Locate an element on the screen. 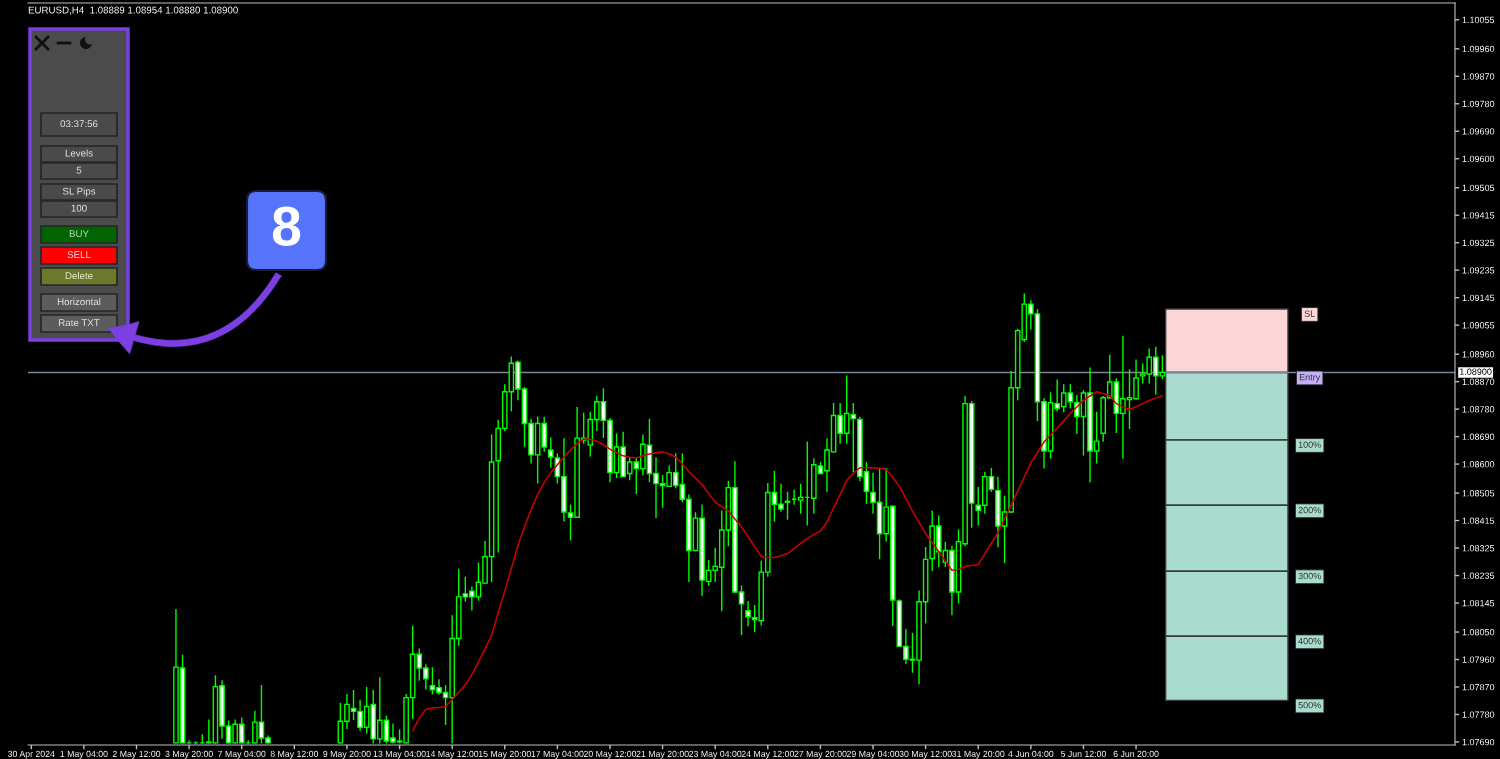 The height and width of the screenshot is (759, 1500). y-tick-label: 1.08415 is located at coordinates (1478, 520).